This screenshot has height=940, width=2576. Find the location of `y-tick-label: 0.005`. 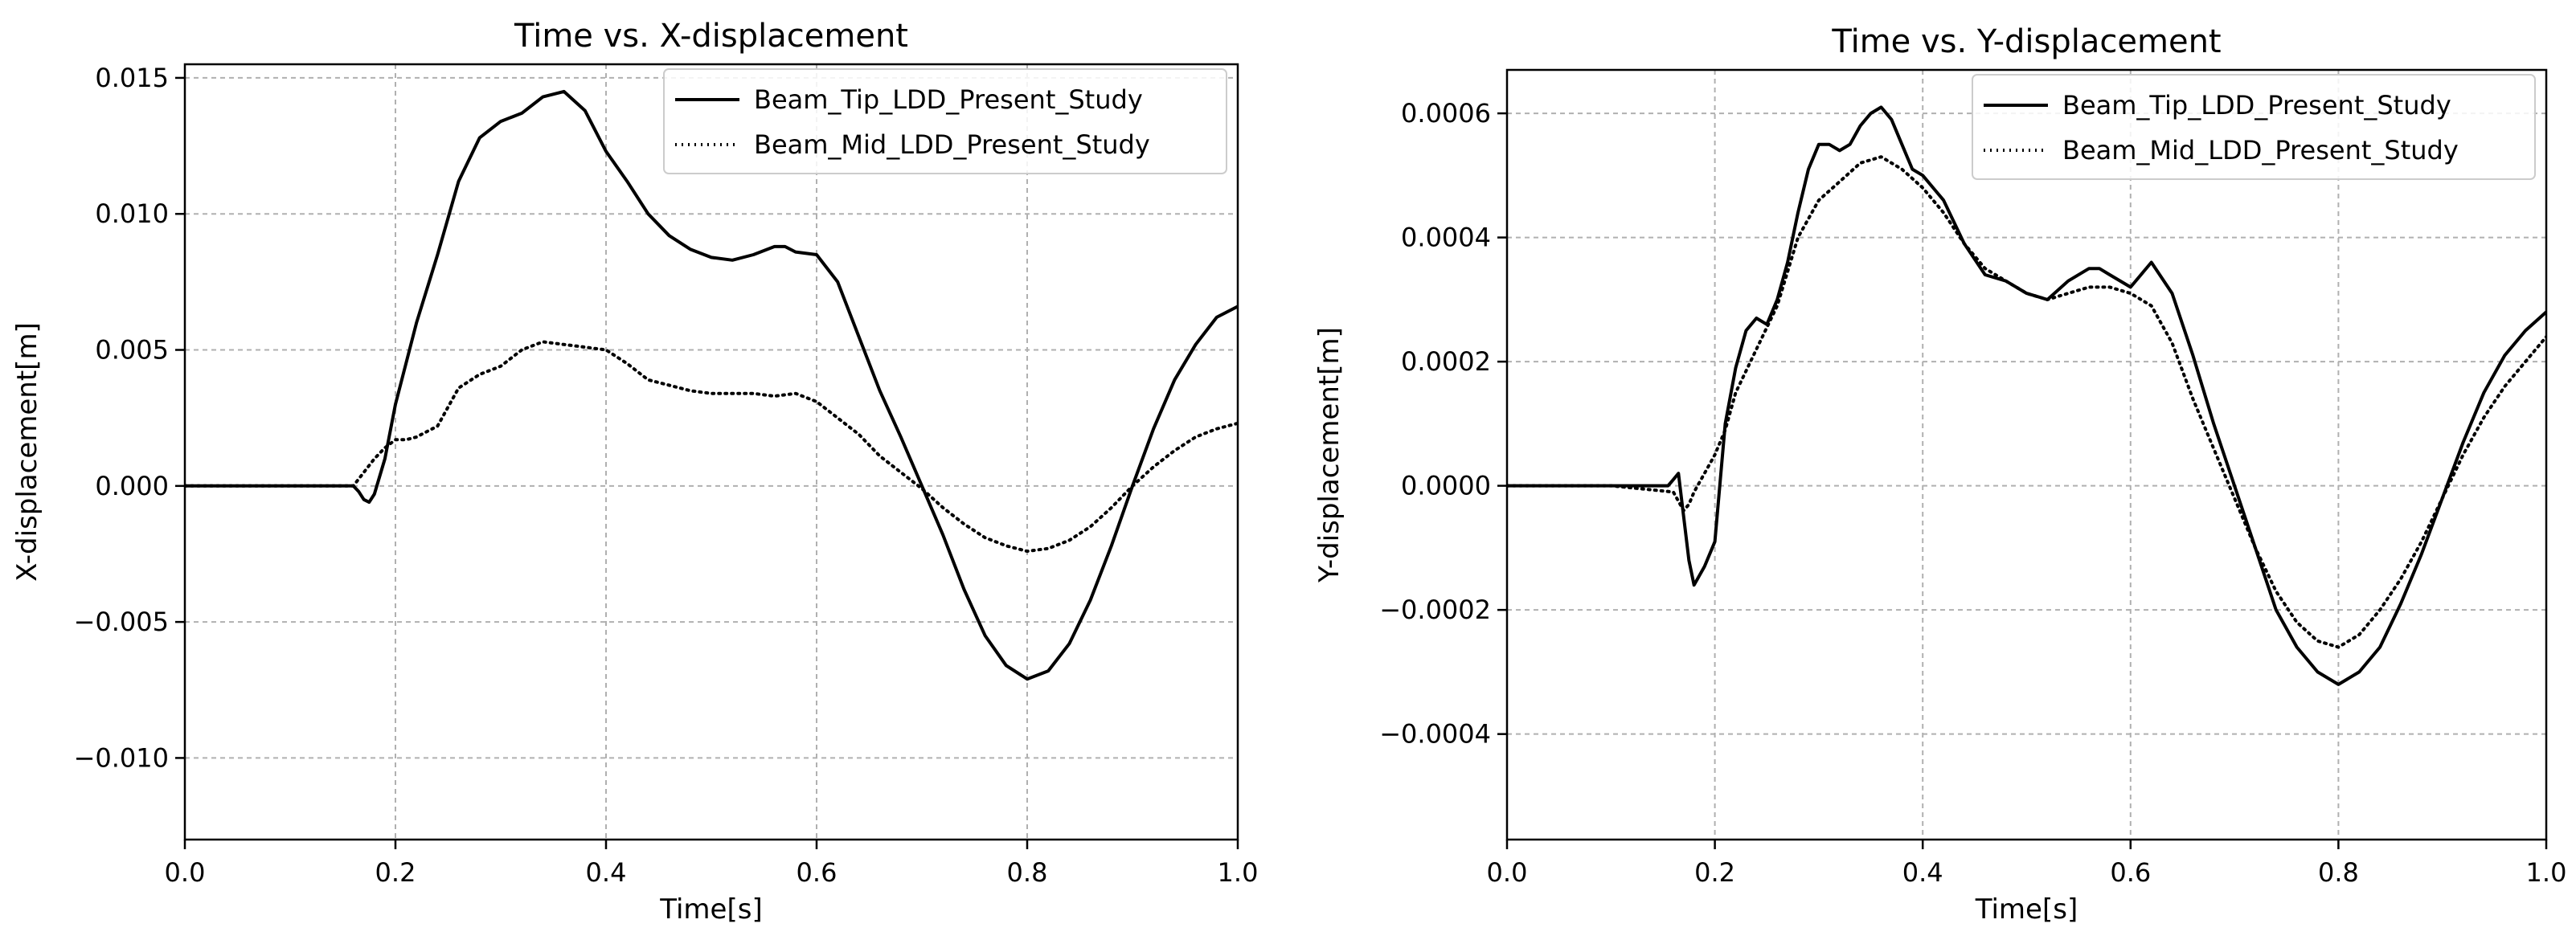

y-tick-label: 0.005 is located at coordinates (132, 351).